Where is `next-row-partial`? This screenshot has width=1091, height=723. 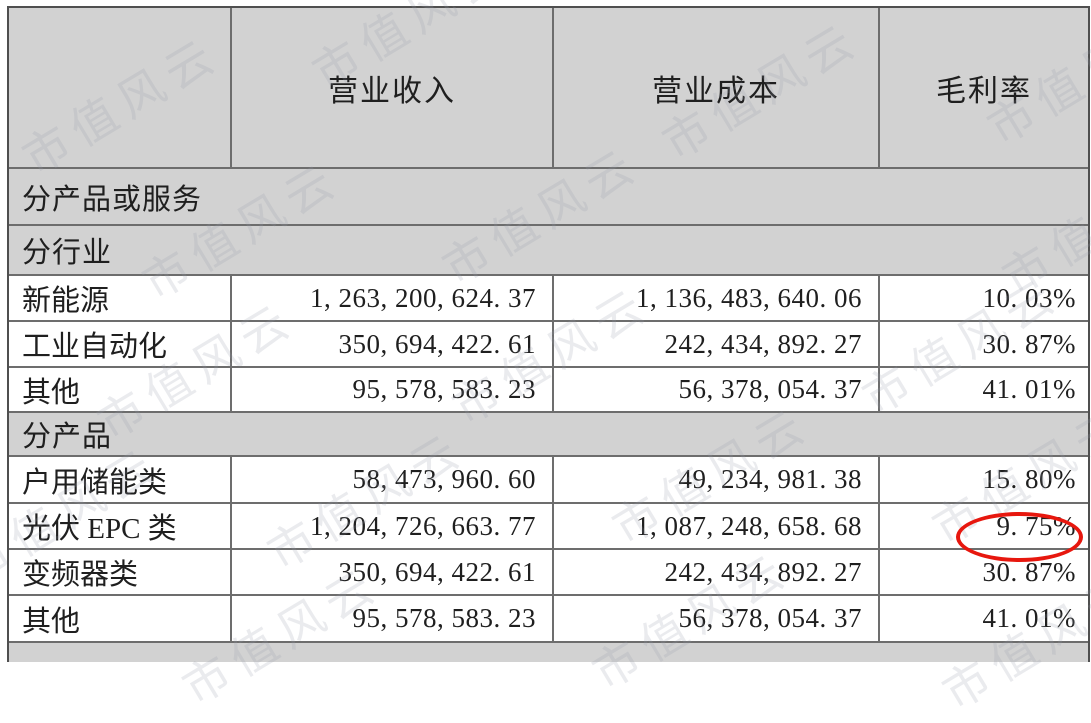
next-row-partial is located at coordinates (548, 652).